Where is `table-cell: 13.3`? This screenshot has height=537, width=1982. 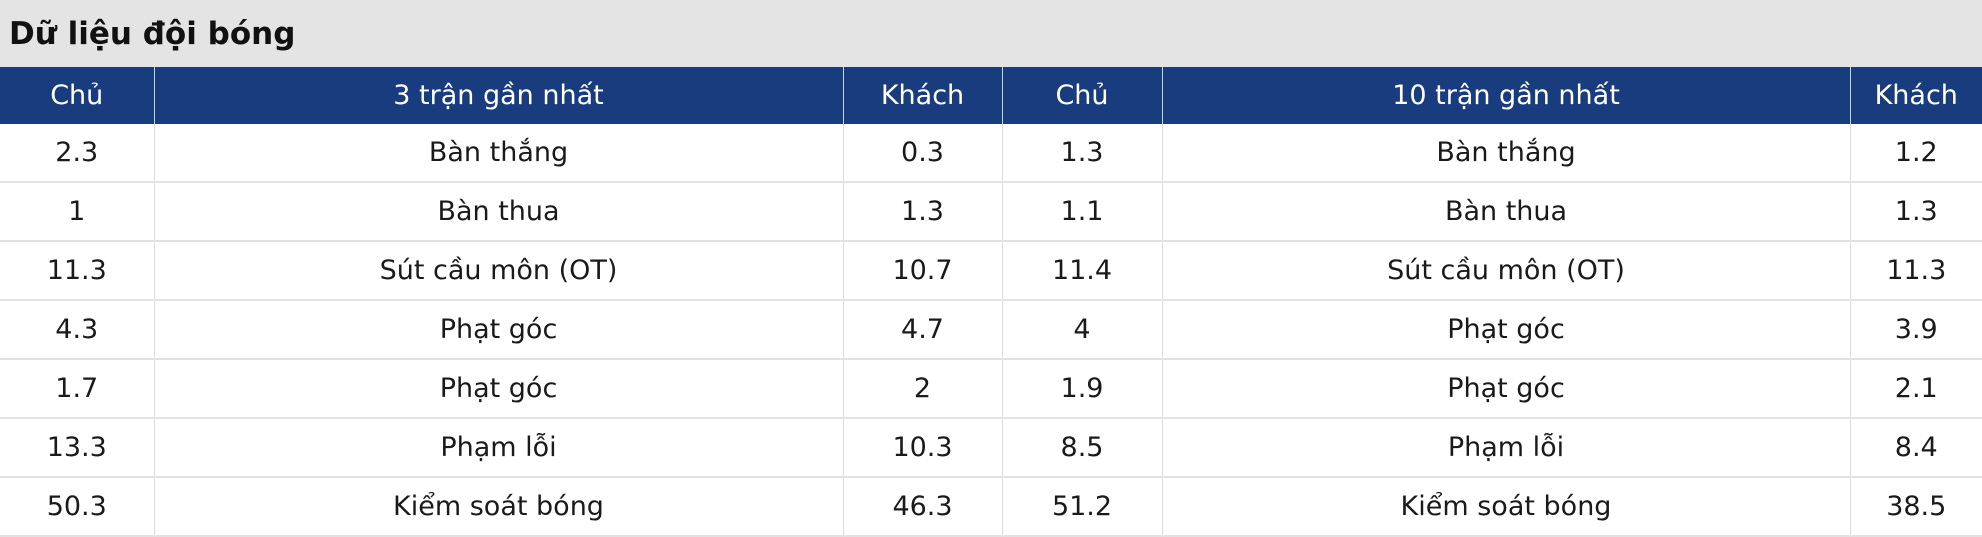
table-cell: 13.3 is located at coordinates (77, 448).